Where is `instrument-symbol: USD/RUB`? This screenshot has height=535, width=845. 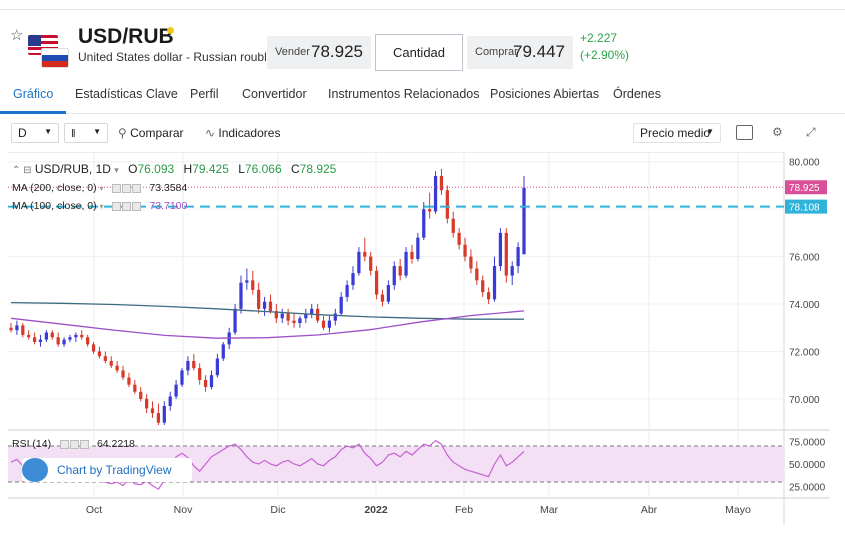
instrument-symbol: USD/RUB is located at coordinates (126, 36).